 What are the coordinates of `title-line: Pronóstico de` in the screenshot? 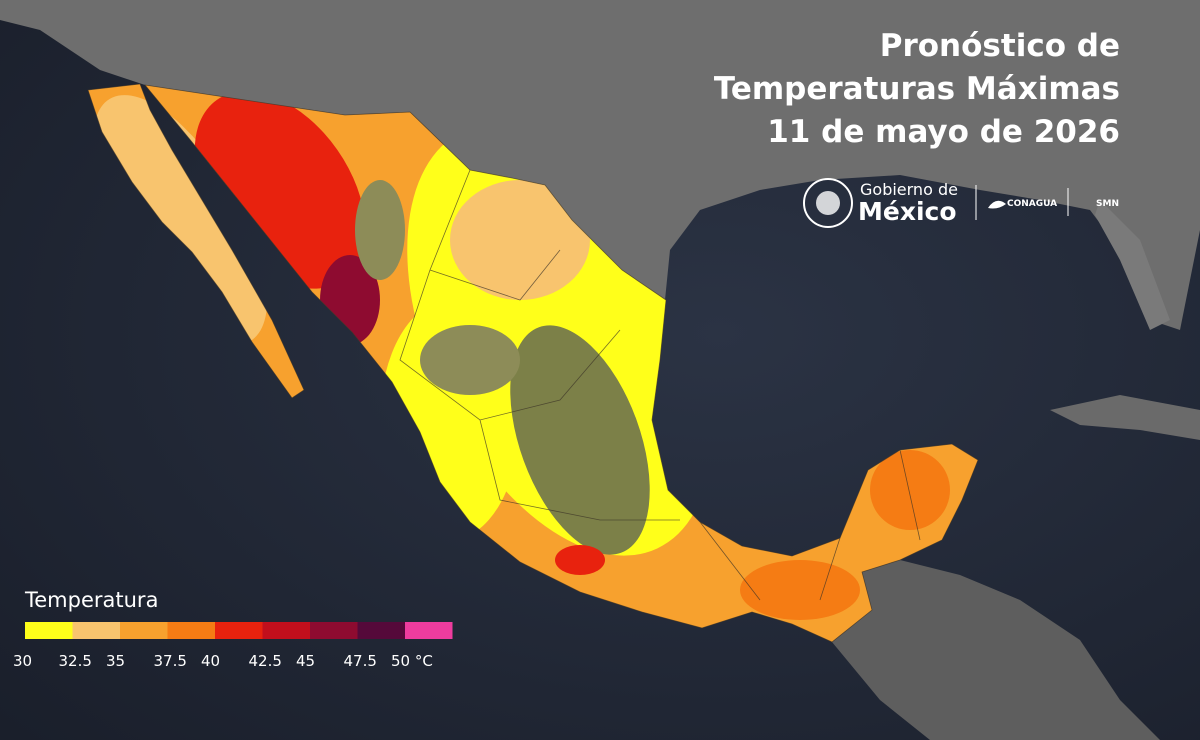 It's located at (1000, 46).